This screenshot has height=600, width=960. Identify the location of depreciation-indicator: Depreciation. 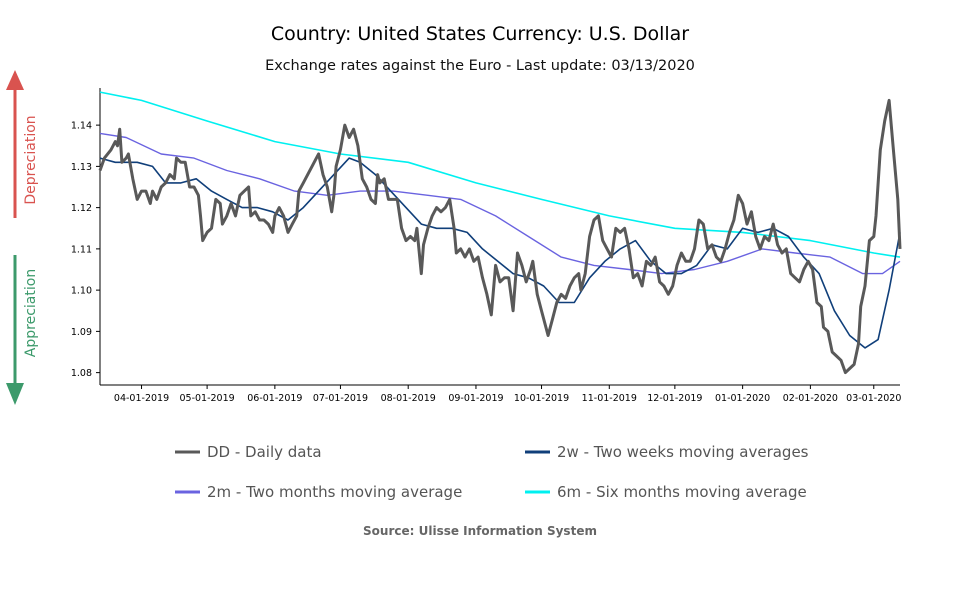
(22, 144).